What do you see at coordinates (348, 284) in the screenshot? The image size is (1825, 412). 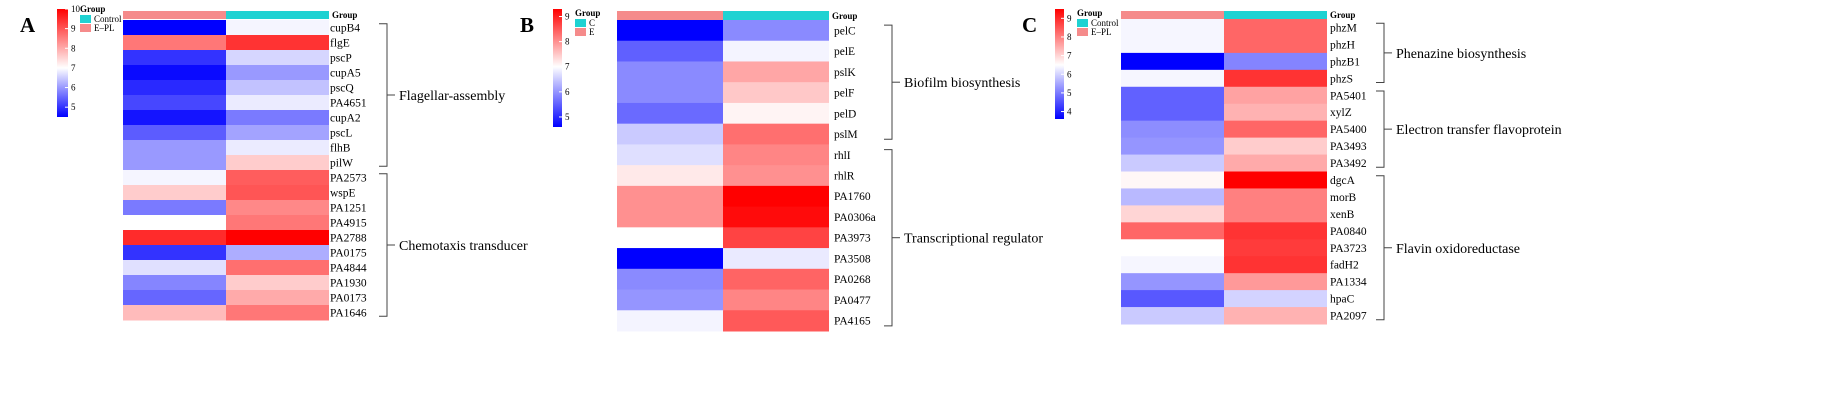 I see `row-label: PA1930` at bounding box center [348, 284].